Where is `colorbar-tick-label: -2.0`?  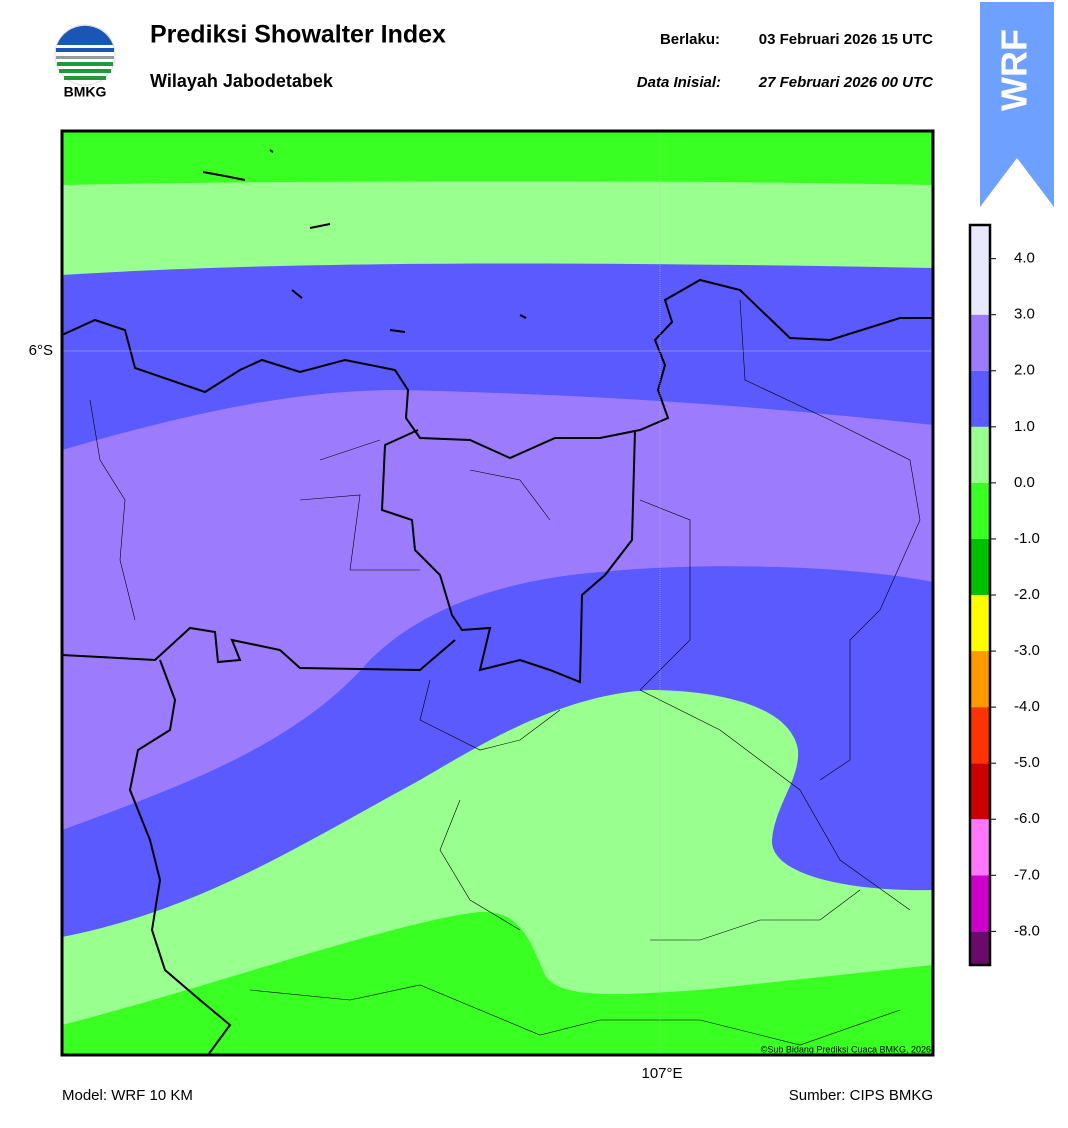 colorbar-tick-label: -2.0 is located at coordinates (1027, 594).